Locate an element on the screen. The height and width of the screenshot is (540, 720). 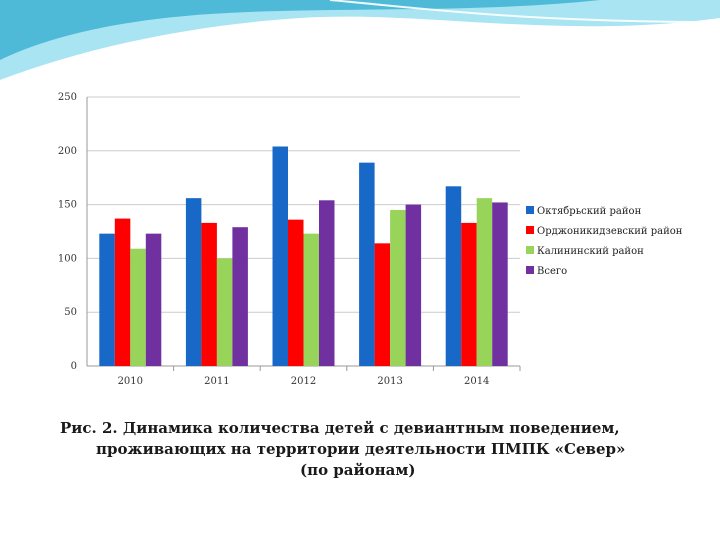
x-tick-label: 2011 is located at coordinates (216, 381).